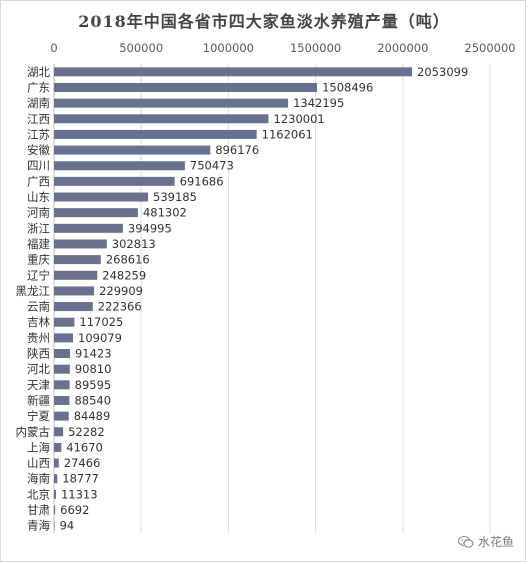  What do you see at coordinates (38, 526) in the screenshot?
I see `category-label: 青海` at bounding box center [38, 526].